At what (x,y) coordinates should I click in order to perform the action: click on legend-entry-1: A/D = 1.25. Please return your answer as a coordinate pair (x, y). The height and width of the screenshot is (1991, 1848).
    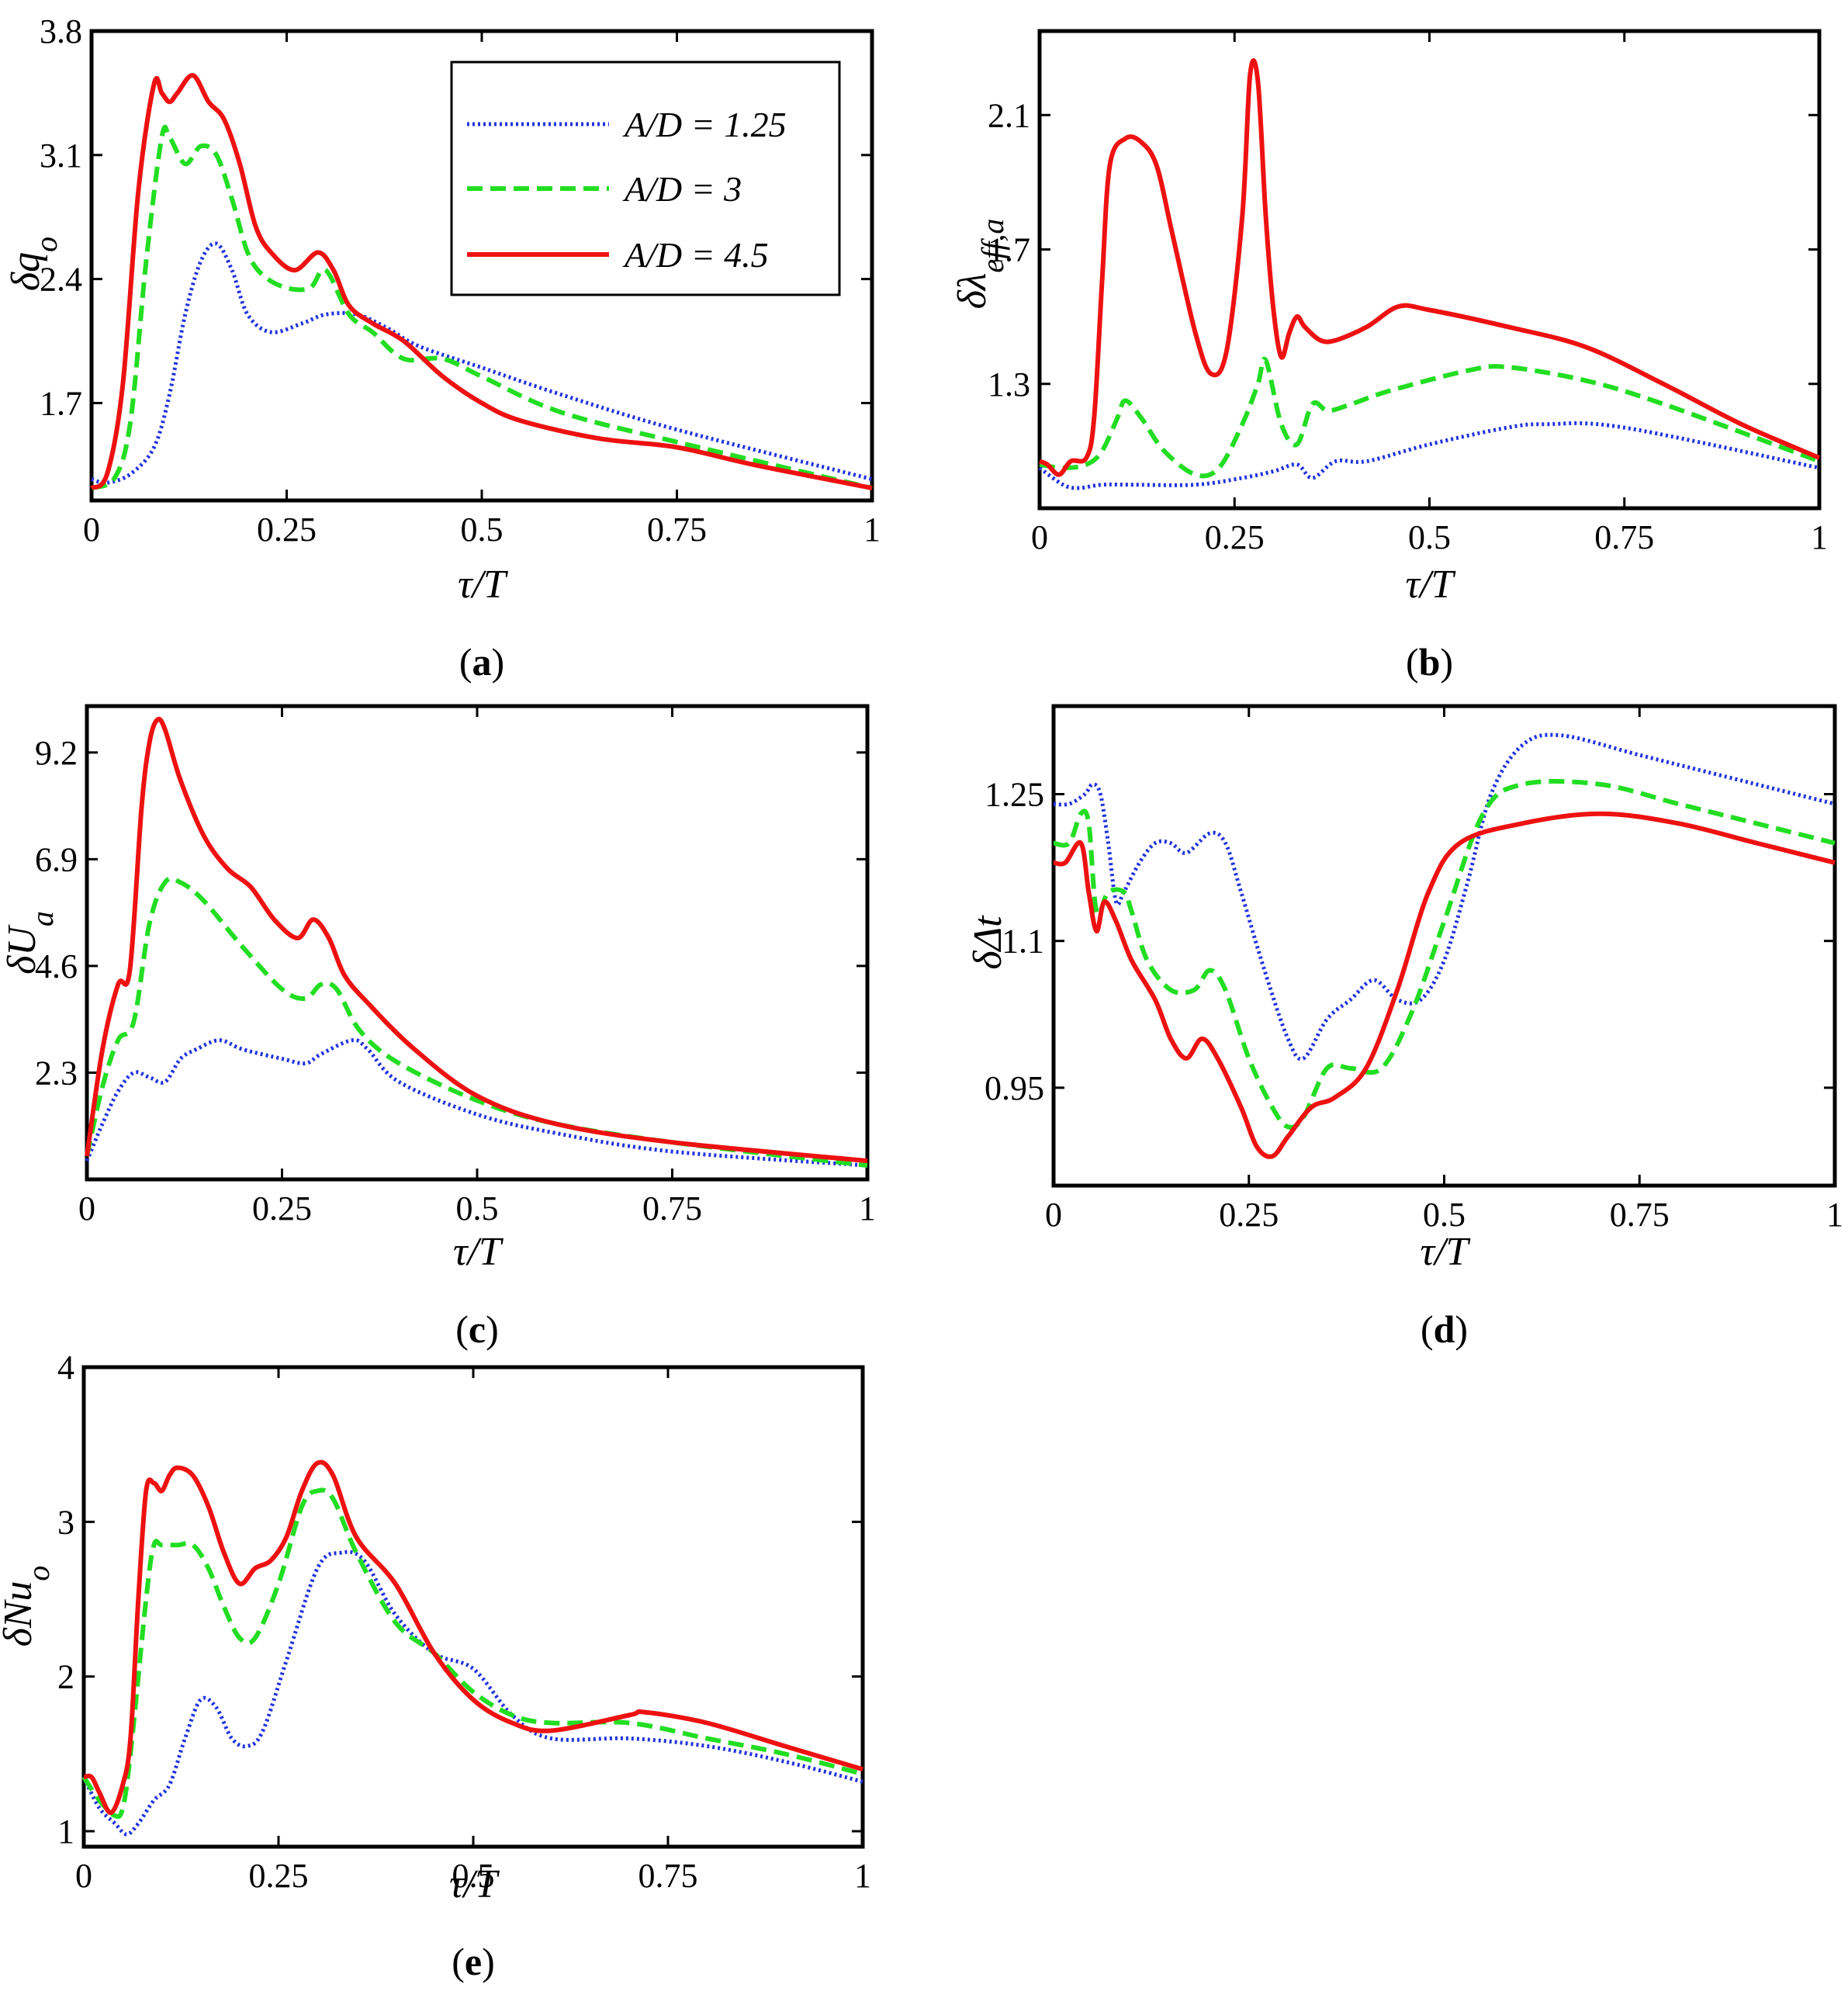
    Looking at the image, I should click on (704, 124).